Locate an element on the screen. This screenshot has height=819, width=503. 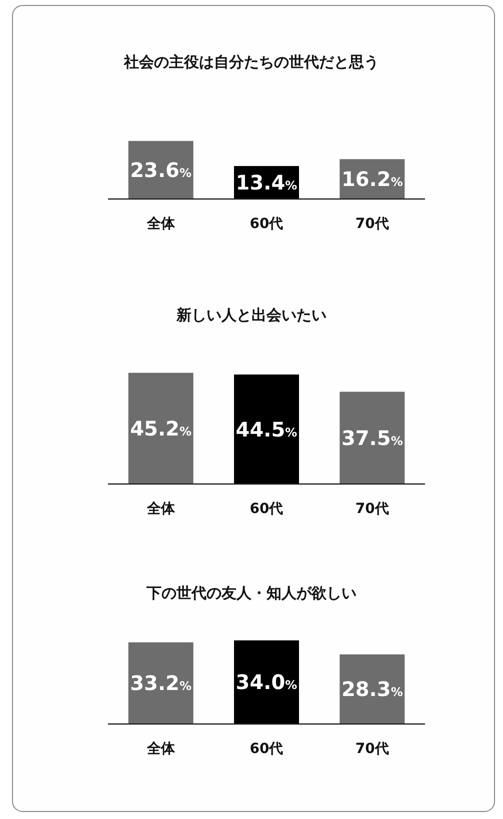
data-label: 45.2% is located at coordinates (161, 428).